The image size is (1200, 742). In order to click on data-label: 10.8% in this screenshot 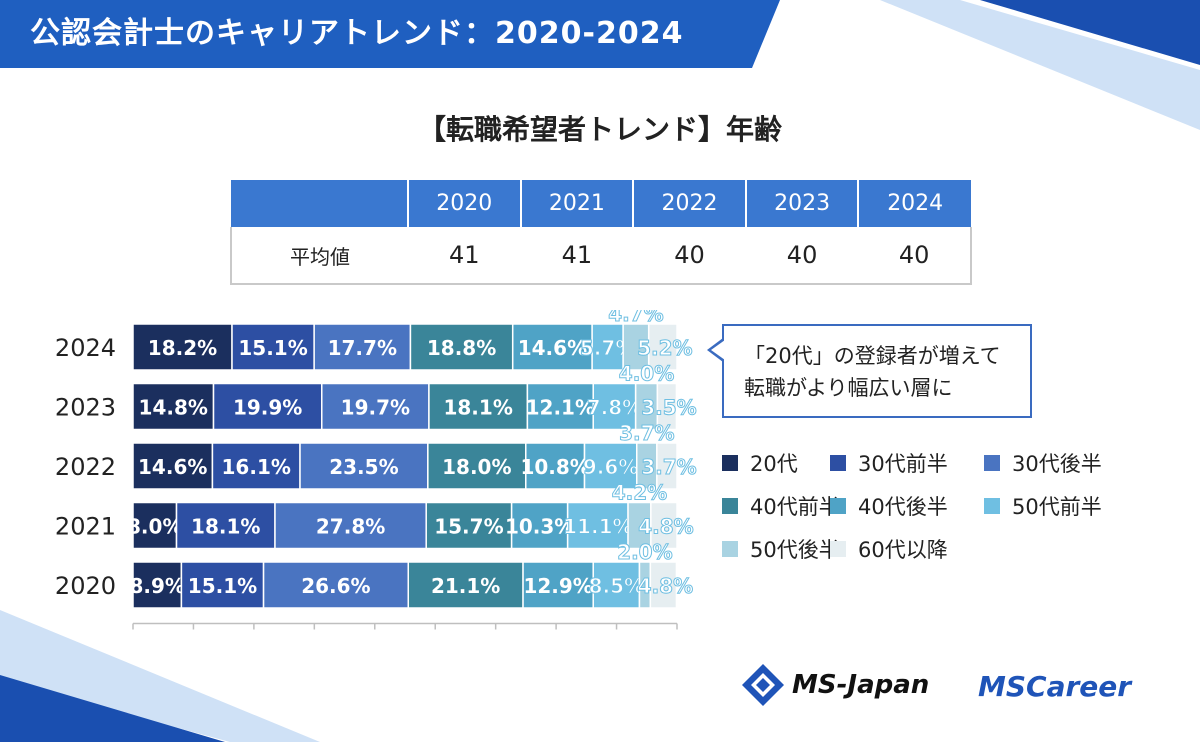, I will do `click(554, 467)`.